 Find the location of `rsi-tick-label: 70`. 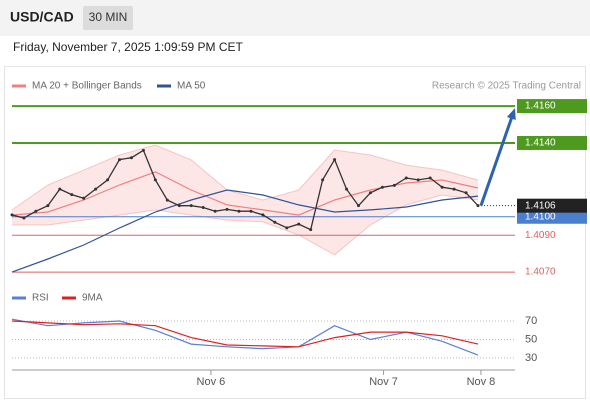

rsi-tick-label: 70 is located at coordinates (531, 321).